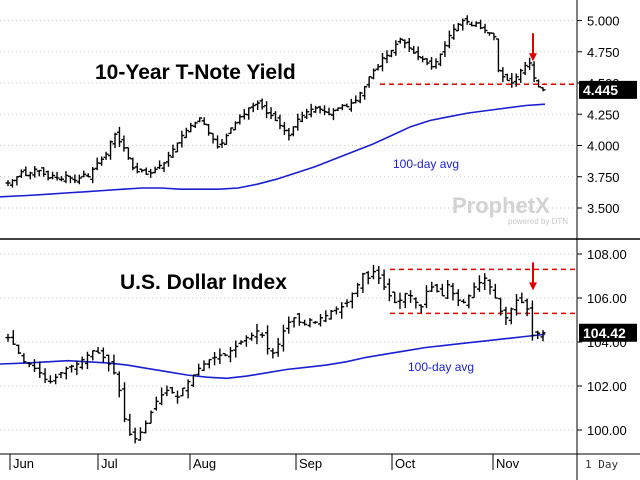 The width and height of the screenshot is (640, 480). Describe the element at coordinates (441, 367) in the screenshot. I see `bottom-ma-label: 100-day avg` at that location.